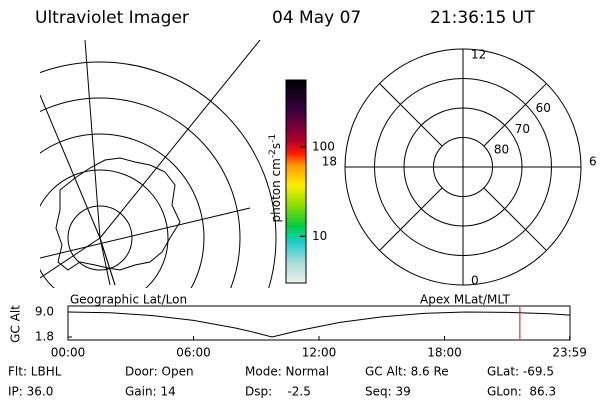  What do you see at coordinates (482, 18) in the screenshot?
I see `time: 21:36:15 UT` at bounding box center [482, 18].